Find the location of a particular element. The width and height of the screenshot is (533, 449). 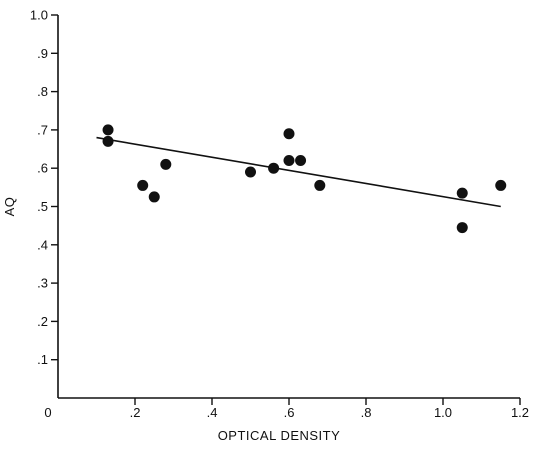

y-tick-label: .3 is located at coordinates (42, 283).